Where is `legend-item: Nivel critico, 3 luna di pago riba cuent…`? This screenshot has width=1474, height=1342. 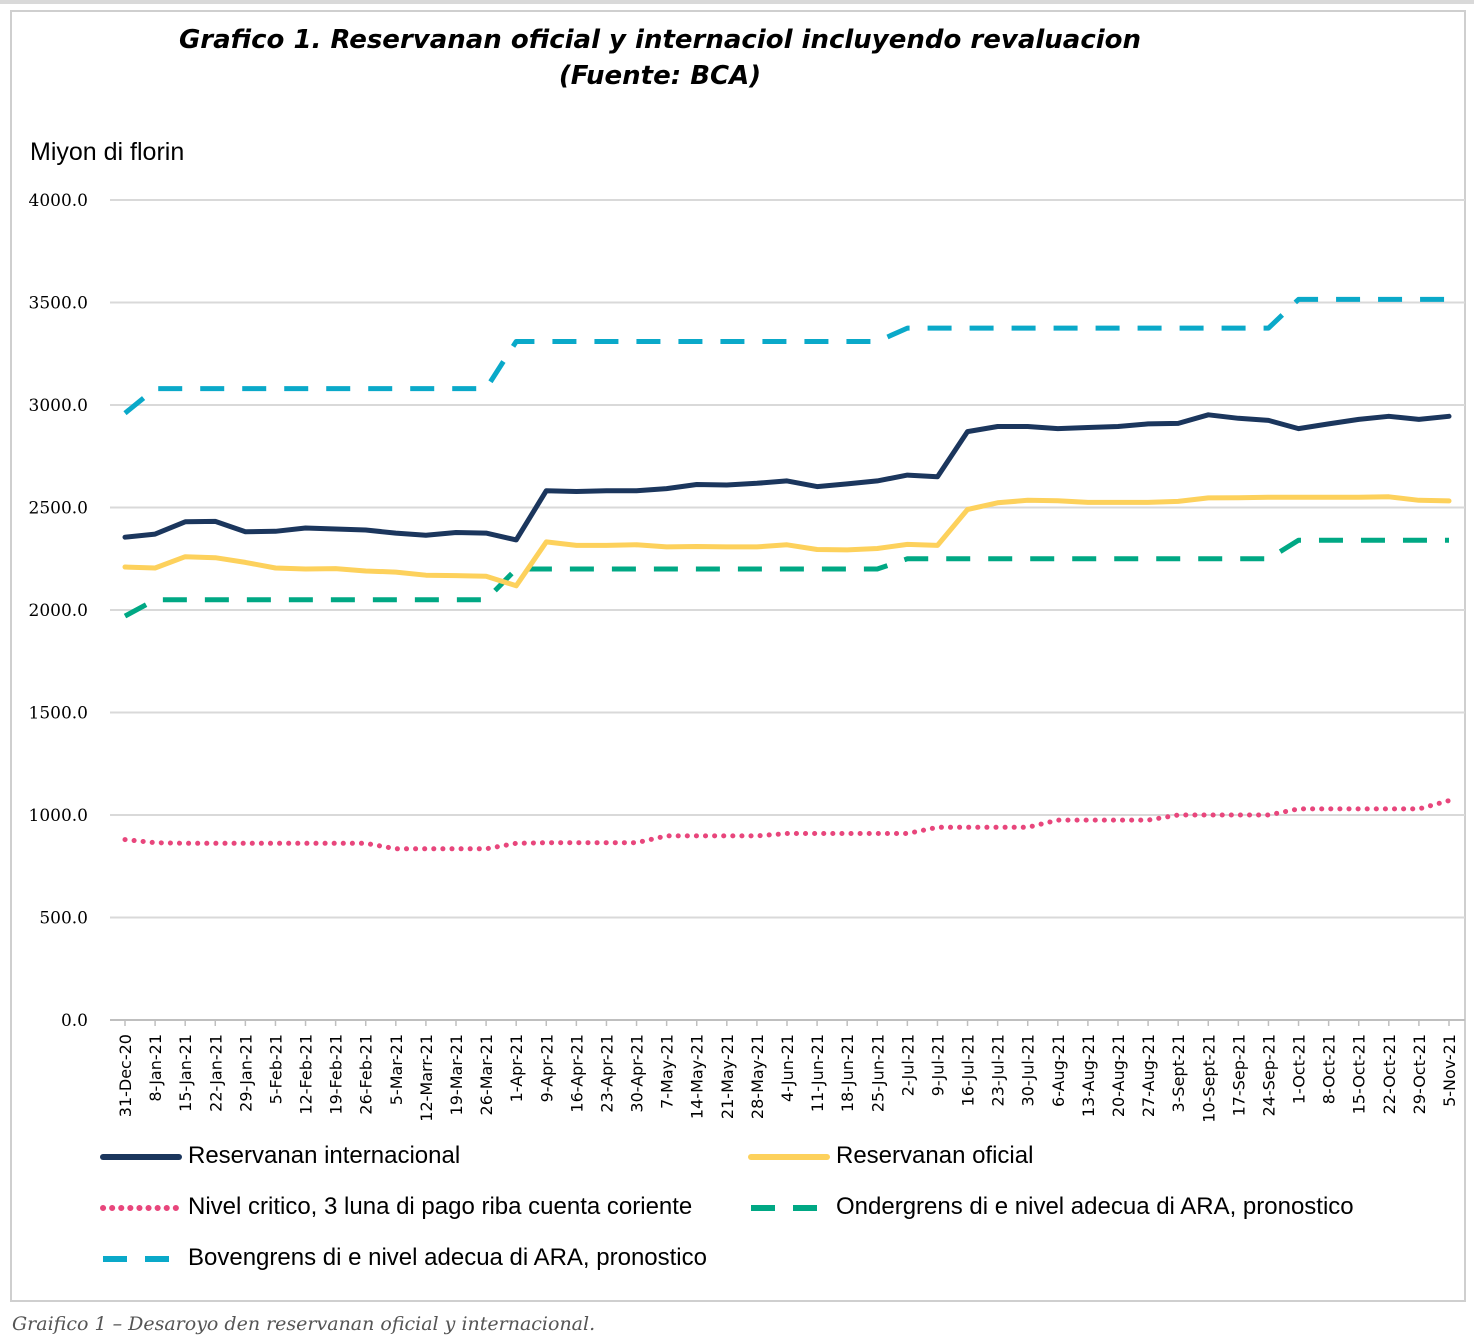
legend-item: Nivel critico, 3 luna di pago riba cuent… is located at coordinates (396, 1207).